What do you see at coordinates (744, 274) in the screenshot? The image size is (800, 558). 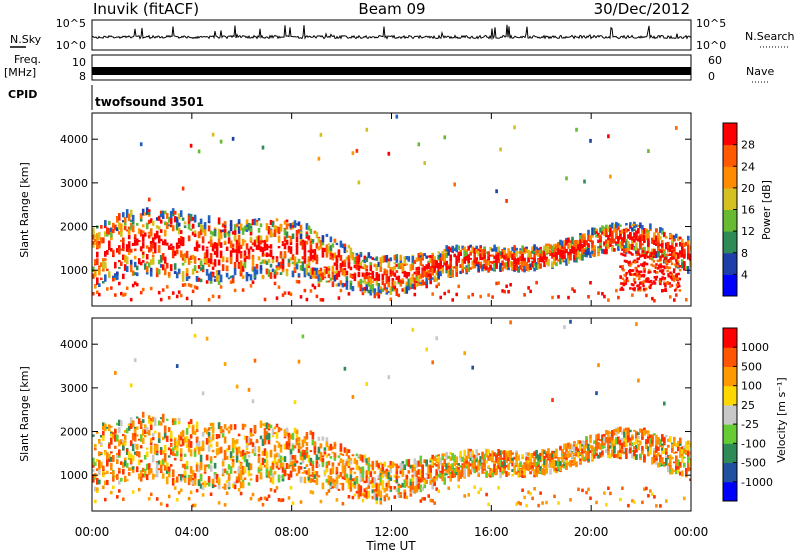 I see `colorbar-tick-label: 4` at bounding box center [744, 274].